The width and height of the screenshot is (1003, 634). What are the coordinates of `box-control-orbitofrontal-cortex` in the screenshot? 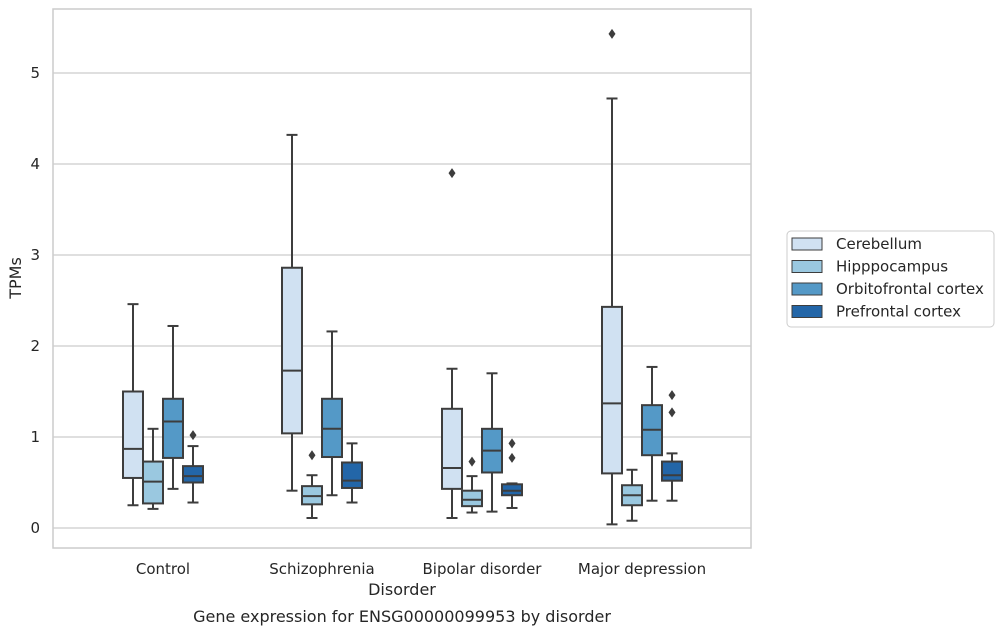 It's located at (173, 407).